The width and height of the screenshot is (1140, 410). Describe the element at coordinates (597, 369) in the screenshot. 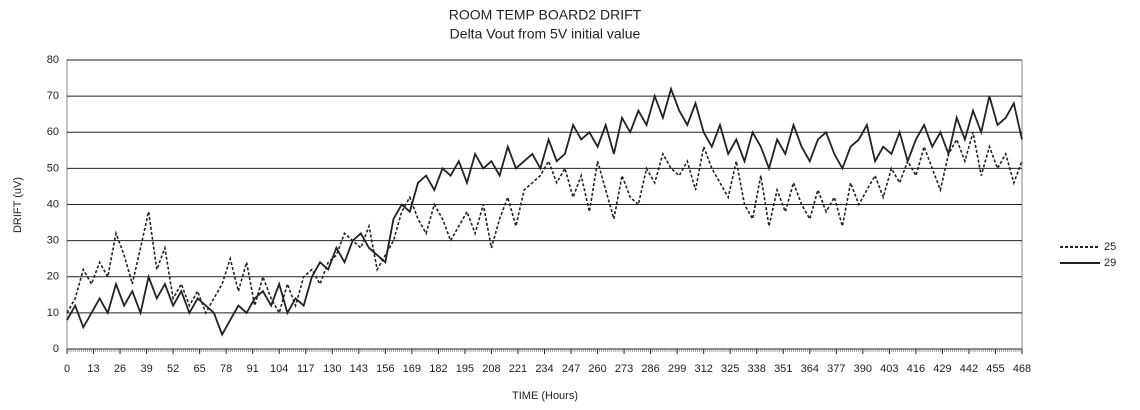

I see `x-tick-label: 260` at that location.